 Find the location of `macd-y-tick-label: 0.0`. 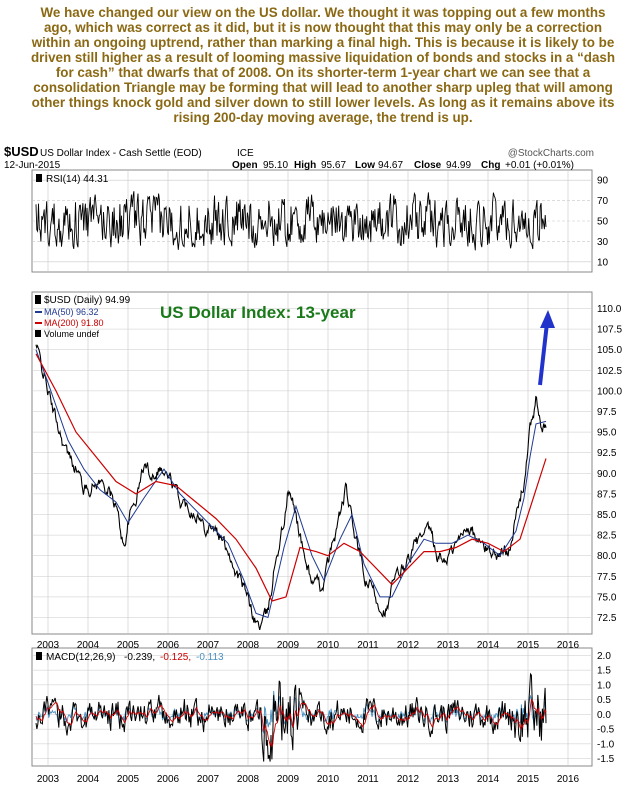

macd-y-tick-label: 0.0 is located at coordinates (604, 715).